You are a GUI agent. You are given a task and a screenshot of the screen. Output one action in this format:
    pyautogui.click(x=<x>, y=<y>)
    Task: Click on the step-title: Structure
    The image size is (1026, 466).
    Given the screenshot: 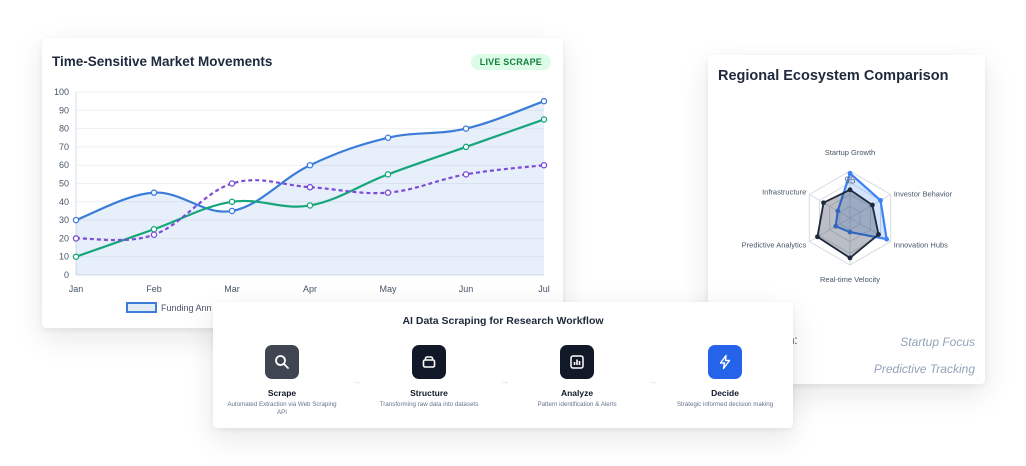 What is the action you would take?
    pyautogui.click(x=429, y=393)
    